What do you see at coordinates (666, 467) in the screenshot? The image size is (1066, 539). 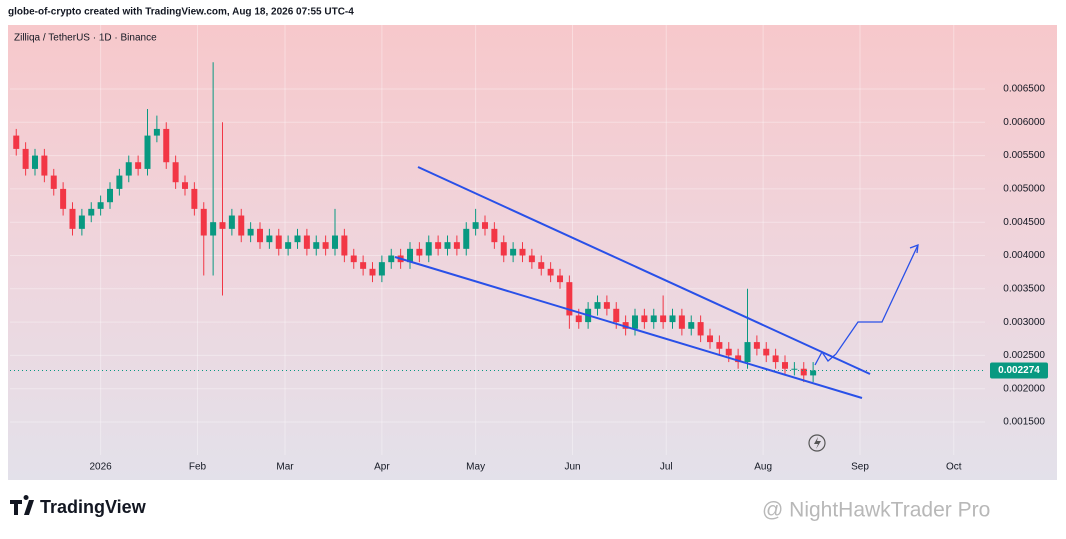 I see `x-tick-label: Jul` at bounding box center [666, 467].